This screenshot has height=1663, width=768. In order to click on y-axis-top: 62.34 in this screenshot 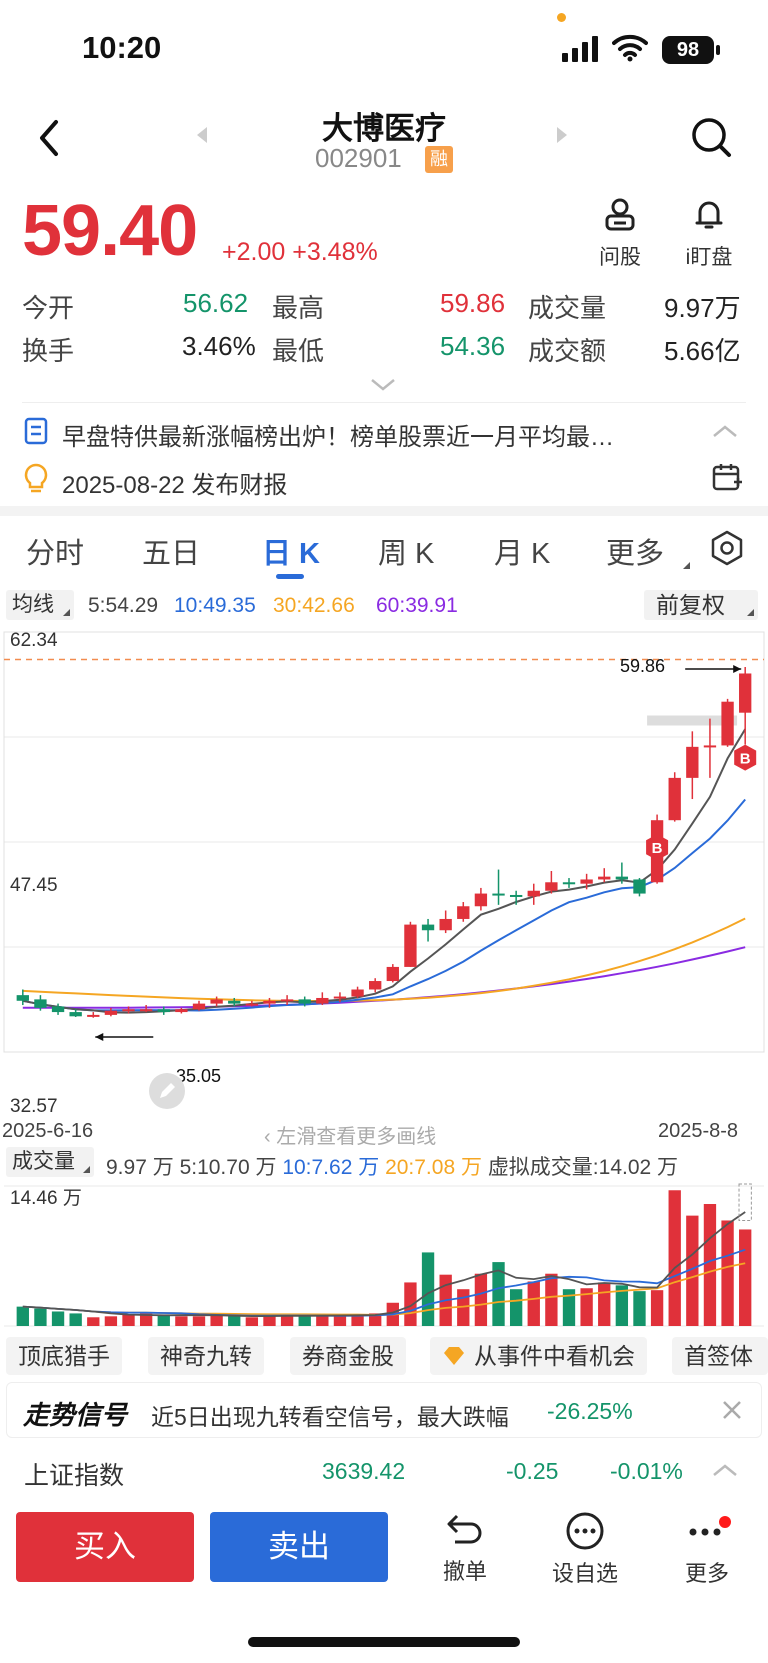, I will do `click(34, 640)`.